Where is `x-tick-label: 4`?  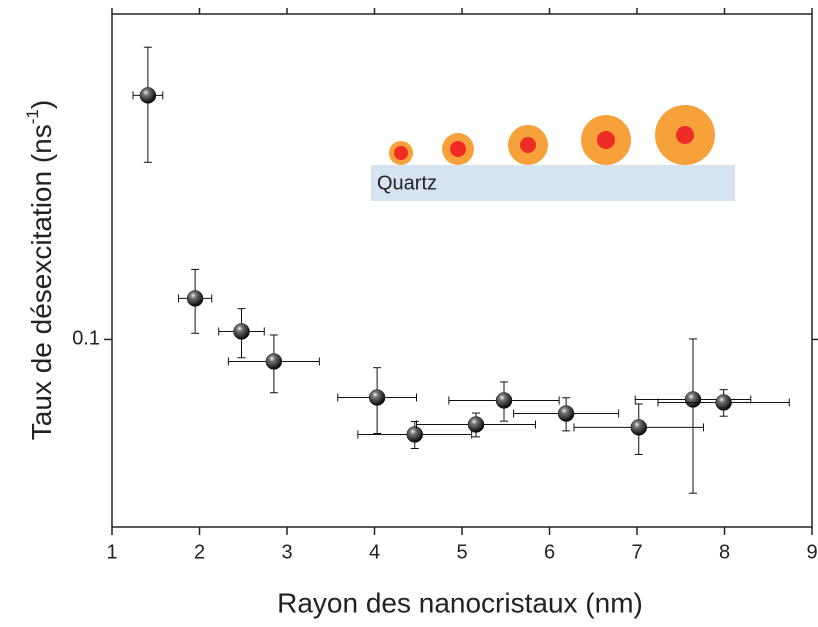 x-tick-label: 4 is located at coordinates (374, 552).